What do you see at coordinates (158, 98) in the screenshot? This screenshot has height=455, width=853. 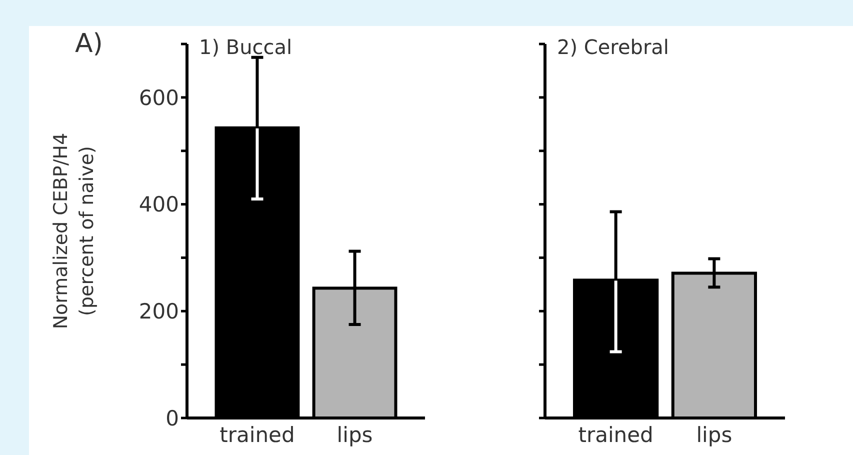 I see `y-tick-label: 600` at bounding box center [158, 98].